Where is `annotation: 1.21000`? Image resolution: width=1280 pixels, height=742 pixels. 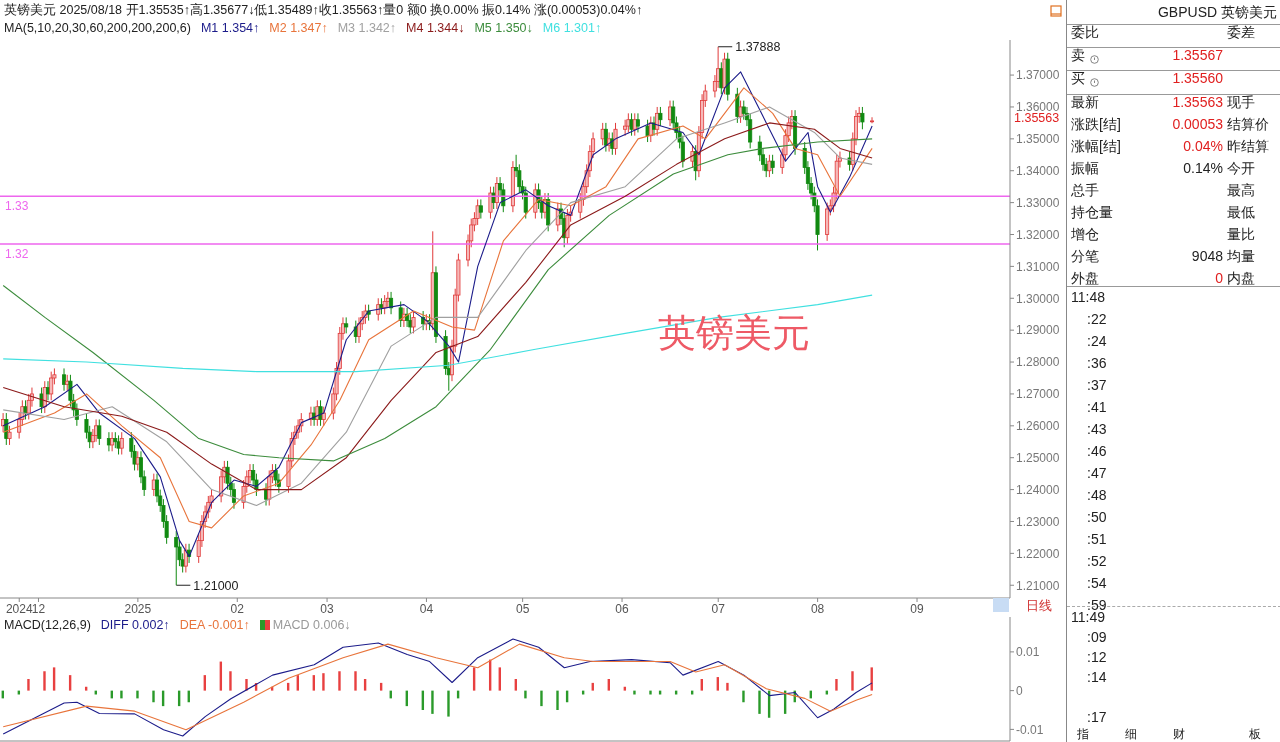 annotation: 1.21000 is located at coordinates (216, 585).